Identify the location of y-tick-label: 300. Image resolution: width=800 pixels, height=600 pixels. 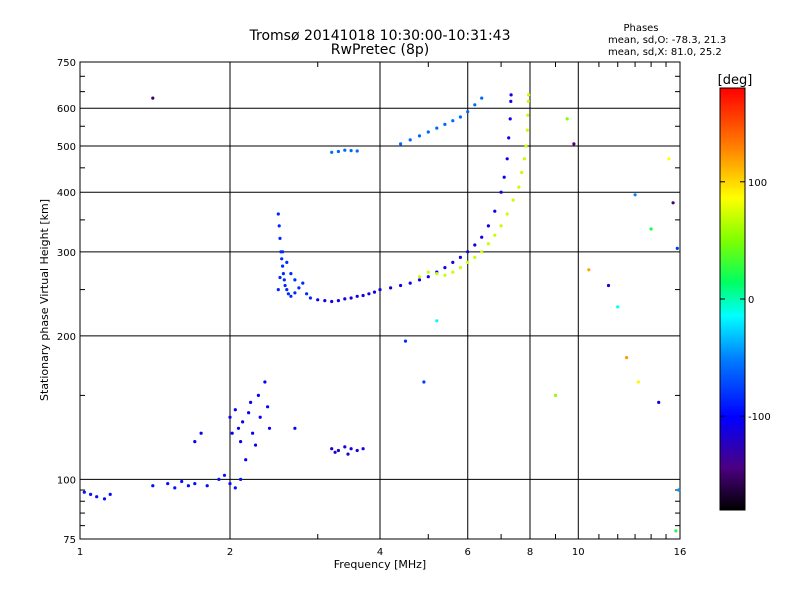
(66, 253).